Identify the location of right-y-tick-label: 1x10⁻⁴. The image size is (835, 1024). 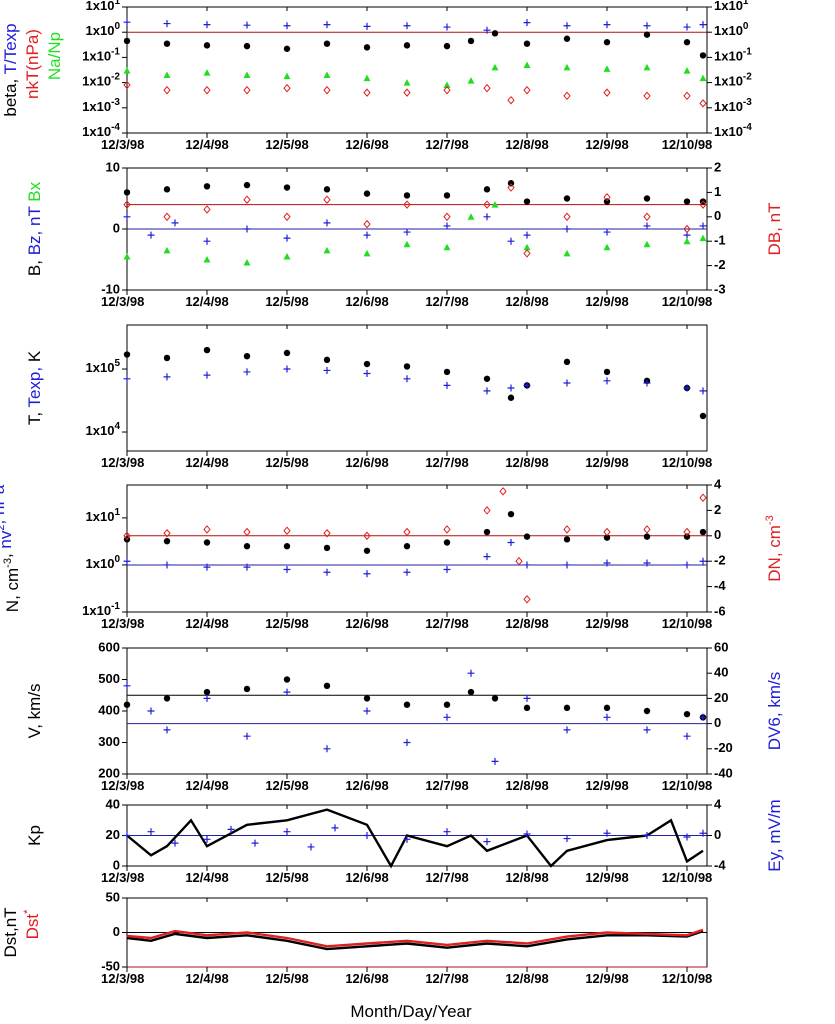
(733, 131).